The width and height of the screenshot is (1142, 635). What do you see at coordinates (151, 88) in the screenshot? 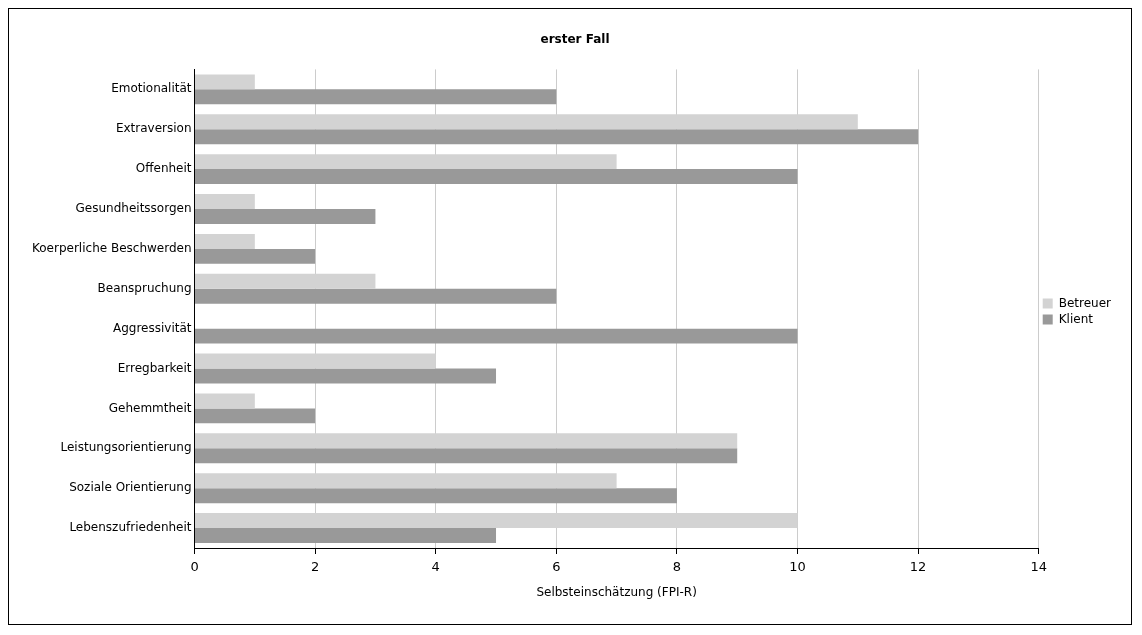
I see `y-tick-label: Emotionalität` at bounding box center [151, 88].